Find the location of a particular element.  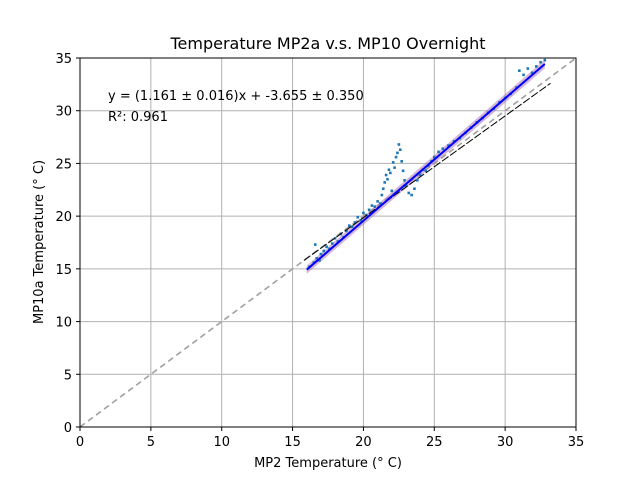

x-tick-label: 25 is located at coordinates (434, 442).